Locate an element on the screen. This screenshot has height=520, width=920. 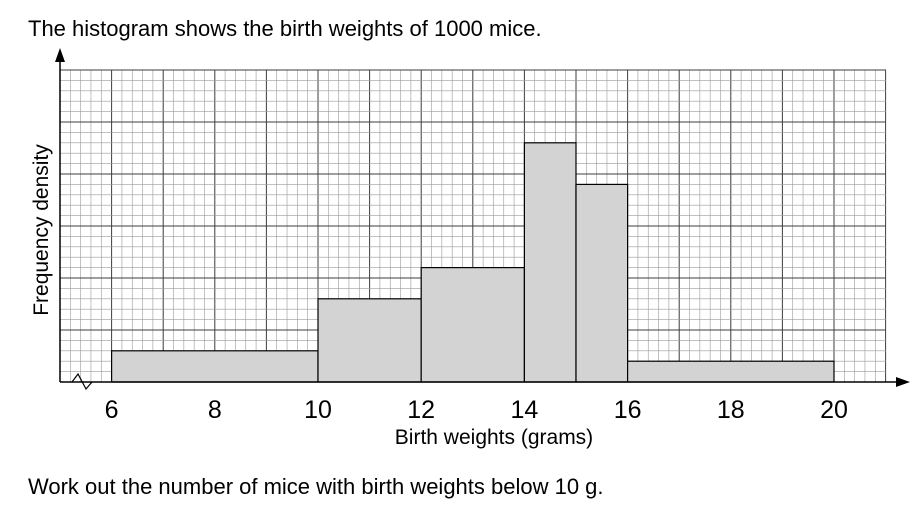
x-tick-label: 16 is located at coordinates (628, 410).